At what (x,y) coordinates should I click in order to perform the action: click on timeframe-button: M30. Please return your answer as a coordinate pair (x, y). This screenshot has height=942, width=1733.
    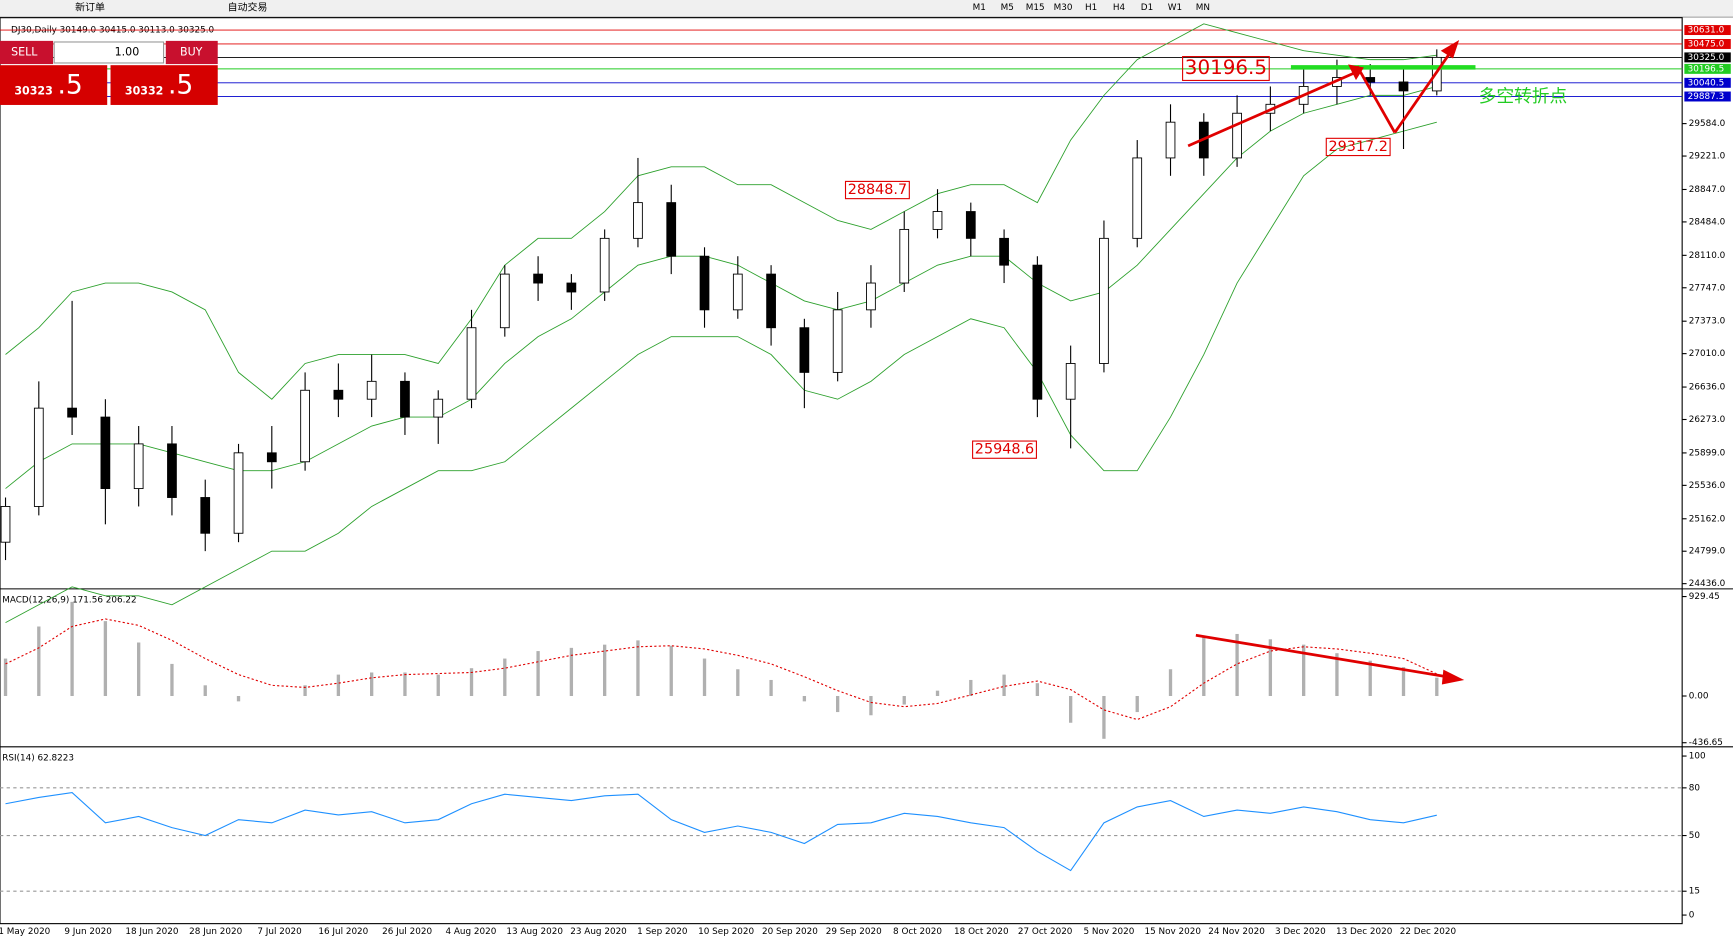
    Looking at the image, I should click on (1063, 8).